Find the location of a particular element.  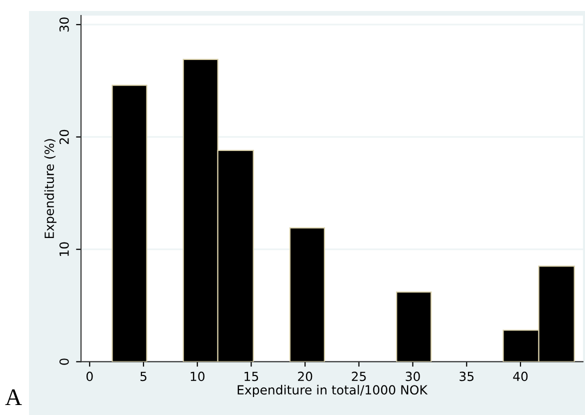

x-tick-label: 20 is located at coordinates (305, 377).